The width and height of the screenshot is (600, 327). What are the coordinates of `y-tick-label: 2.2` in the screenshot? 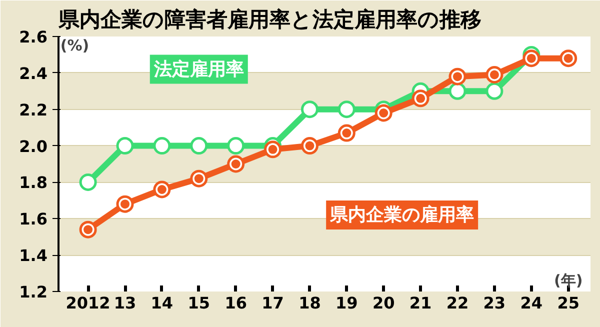 It's located at (33, 110).